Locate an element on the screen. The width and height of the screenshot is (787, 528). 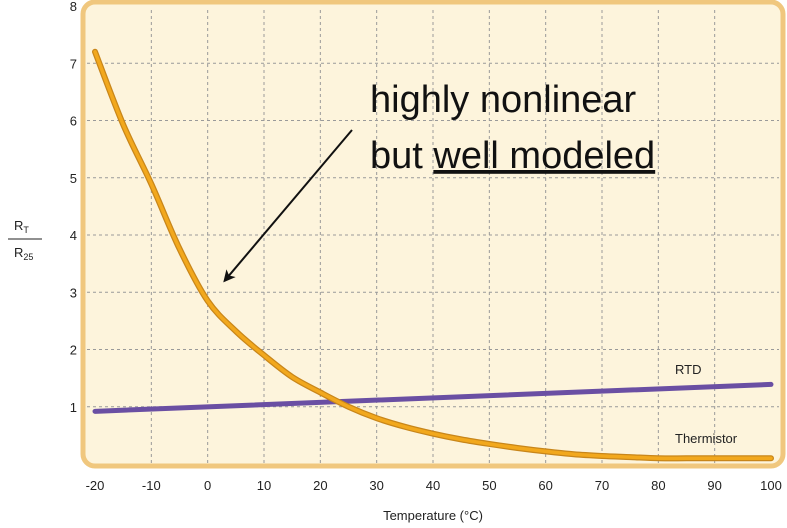
x-tick-label: -10 is located at coordinates (151, 485).